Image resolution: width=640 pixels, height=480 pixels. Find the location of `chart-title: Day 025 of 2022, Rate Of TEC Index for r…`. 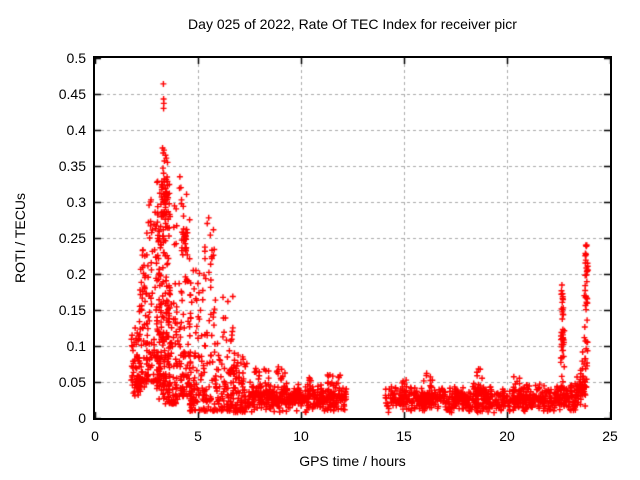

chart-title: Day 025 of 2022, Rate Of TEC Index for r… is located at coordinates (352, 24).